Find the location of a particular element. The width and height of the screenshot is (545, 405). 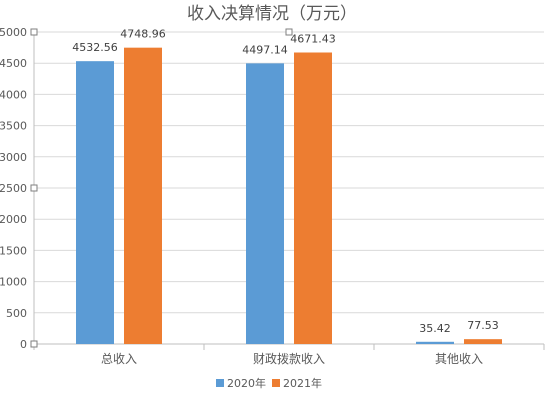

y-tick-label: 2000 is located at coordinates (13, 219).